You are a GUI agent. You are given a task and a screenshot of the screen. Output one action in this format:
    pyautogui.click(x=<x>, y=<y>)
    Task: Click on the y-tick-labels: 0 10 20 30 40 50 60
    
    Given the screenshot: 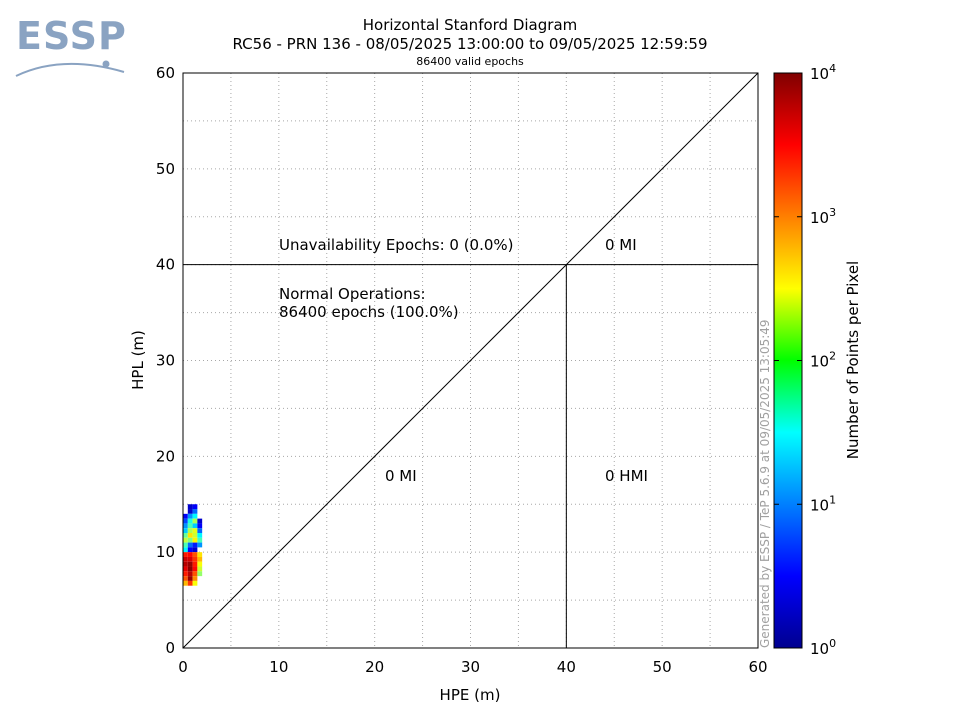 What is the action you would take?
    pyautogui.click(x=165, y=360)
    